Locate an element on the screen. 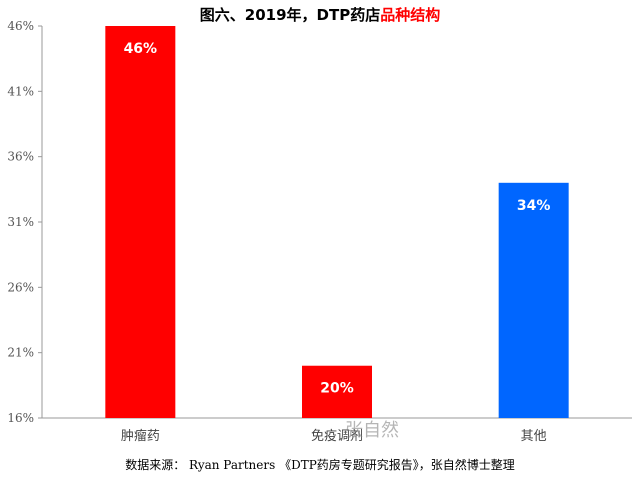 Image resolution: width=640 pixels, height=480 pixels. bar-value-label: 20% is located at coordinates (337, 389).